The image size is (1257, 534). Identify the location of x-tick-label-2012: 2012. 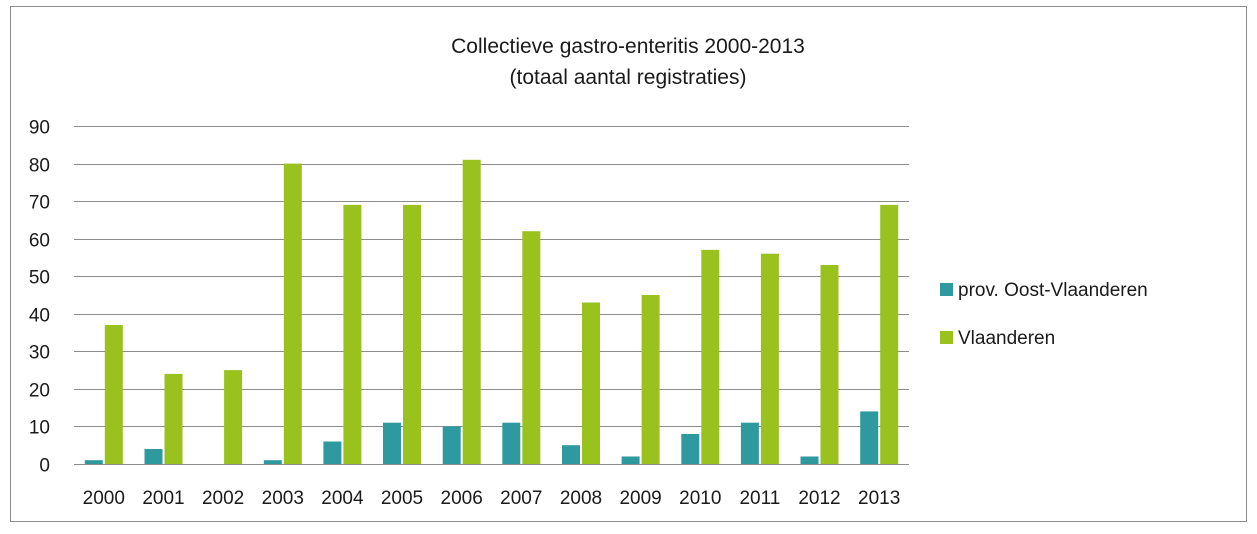
(819, 498).